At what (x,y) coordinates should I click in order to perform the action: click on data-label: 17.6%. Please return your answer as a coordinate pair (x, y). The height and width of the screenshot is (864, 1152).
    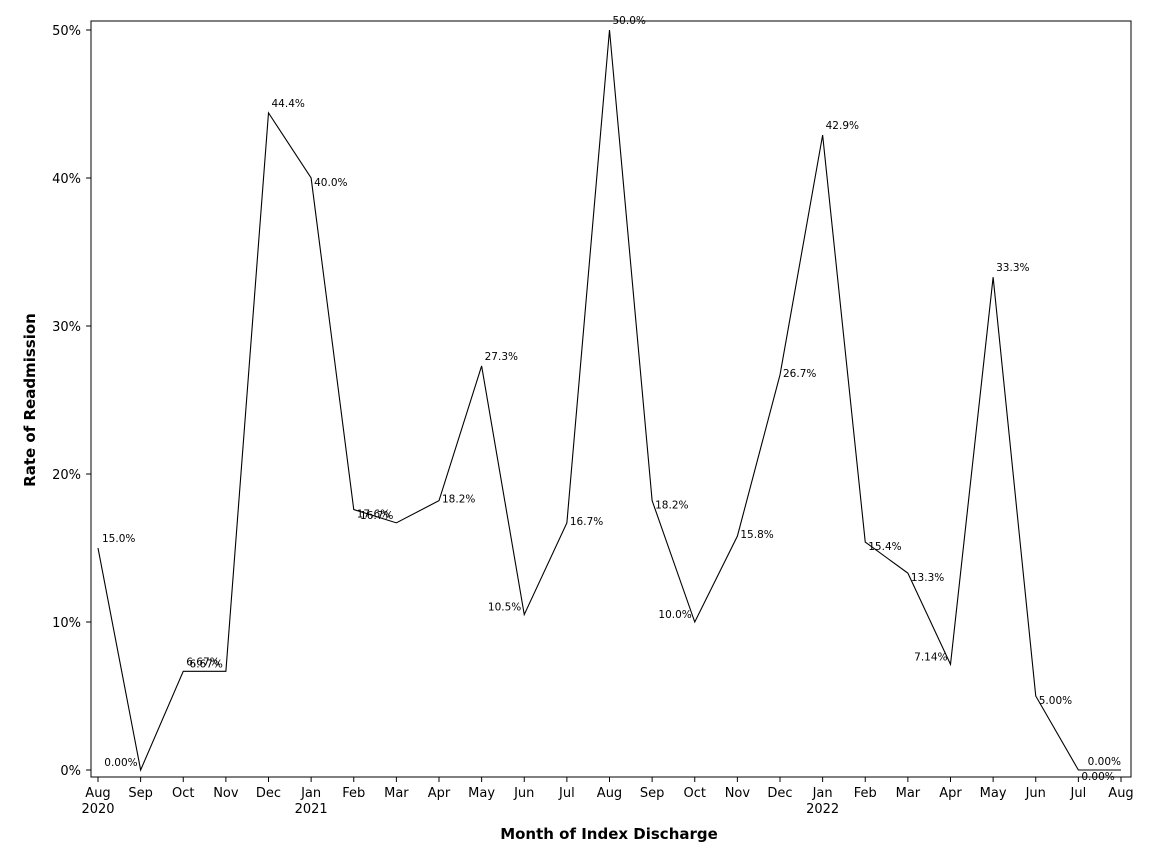
    Looking at the image, I should click on (373, 515).